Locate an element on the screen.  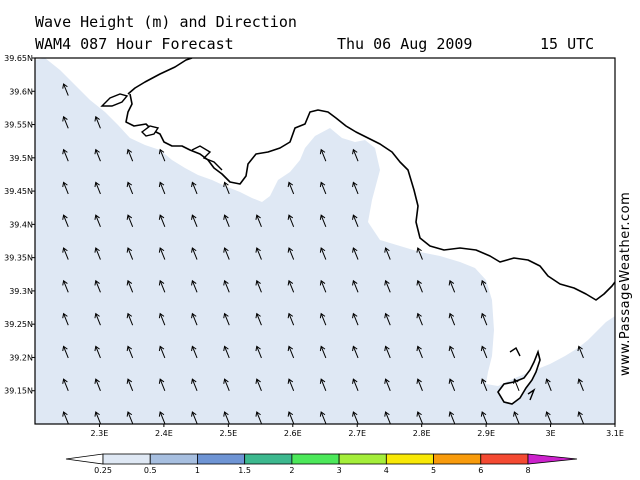
lon-tick-label: 2.5E is located at coordinates (228, 433).